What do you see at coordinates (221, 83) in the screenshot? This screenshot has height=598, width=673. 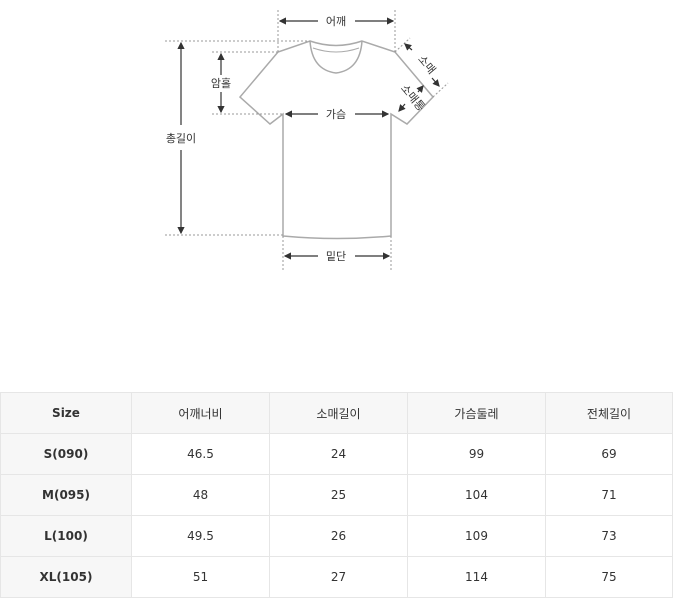 I see `label-armhole: 암홀` at bounding box center [221, 83].